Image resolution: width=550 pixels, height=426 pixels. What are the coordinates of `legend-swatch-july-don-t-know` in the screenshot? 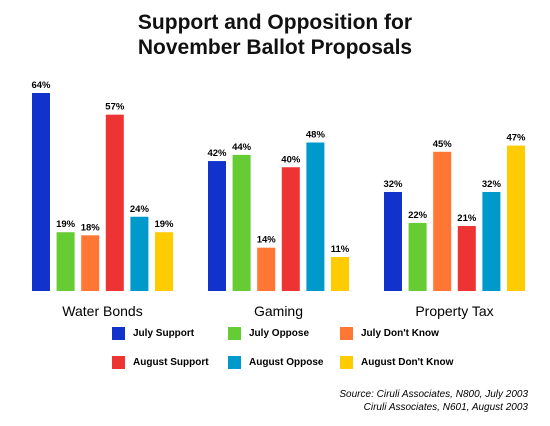 It's located at (346, 333).